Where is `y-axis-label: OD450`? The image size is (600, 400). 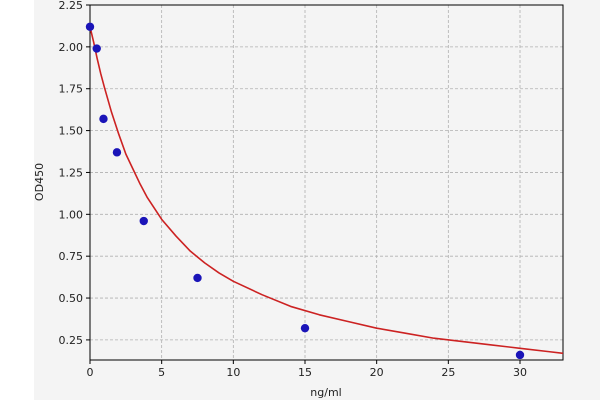 y-axis-label: OD450 is located at coordinates (39, 182).